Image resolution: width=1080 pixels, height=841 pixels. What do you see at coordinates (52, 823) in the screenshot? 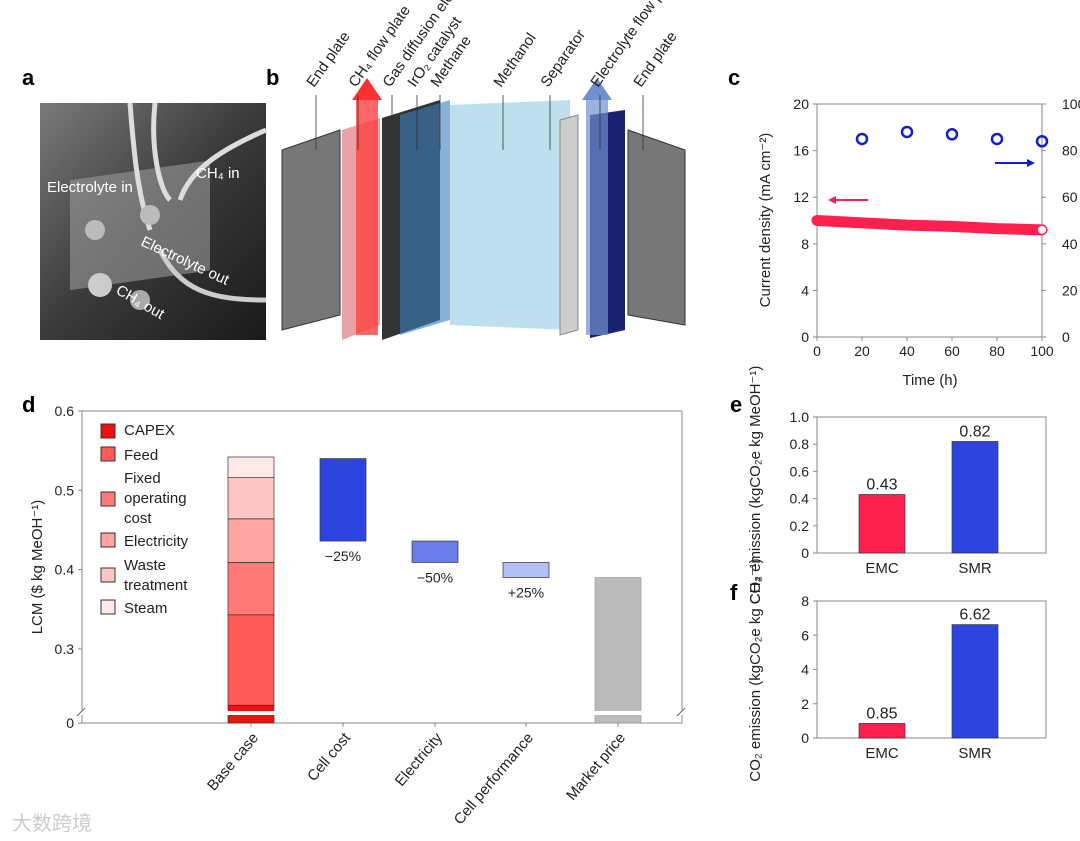
I see `watermark: 大数跨境` at bounding box center [52, 823].